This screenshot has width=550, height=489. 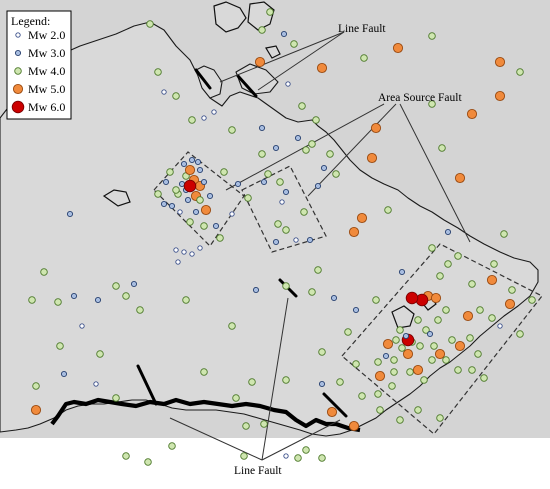 What do you see at coordinates (46, 107) in the screenshot?
I see `legend-label-mw6: Mw 6.0` at bounding box center [46, 107].